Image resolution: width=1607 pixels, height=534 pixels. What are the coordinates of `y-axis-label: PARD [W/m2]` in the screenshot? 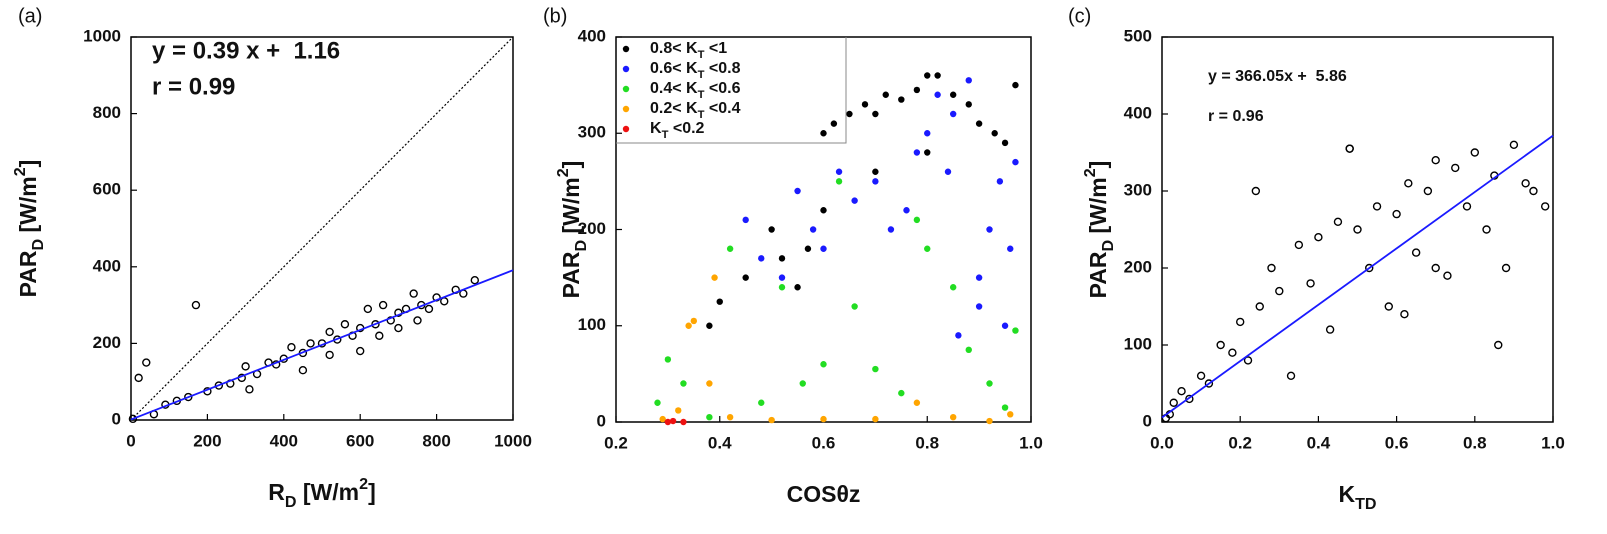 It's located at (29, 229).